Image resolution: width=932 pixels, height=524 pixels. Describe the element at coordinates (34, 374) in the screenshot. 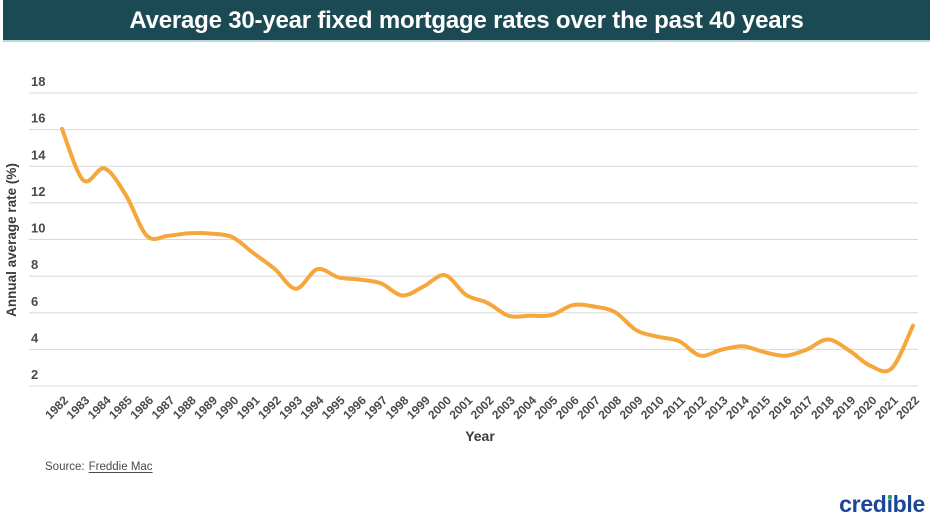

I see `y-tick-label: 2` at that location.